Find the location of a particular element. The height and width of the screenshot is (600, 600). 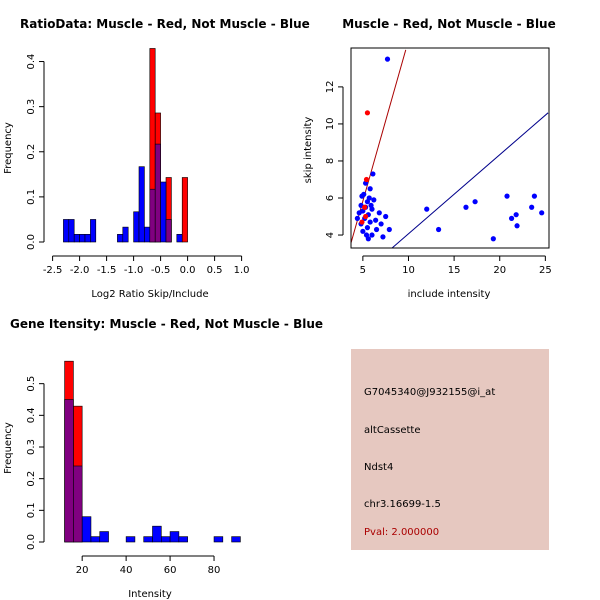

genomic-location: chr3.16699-1.5 is located at coordinates (402, 504).